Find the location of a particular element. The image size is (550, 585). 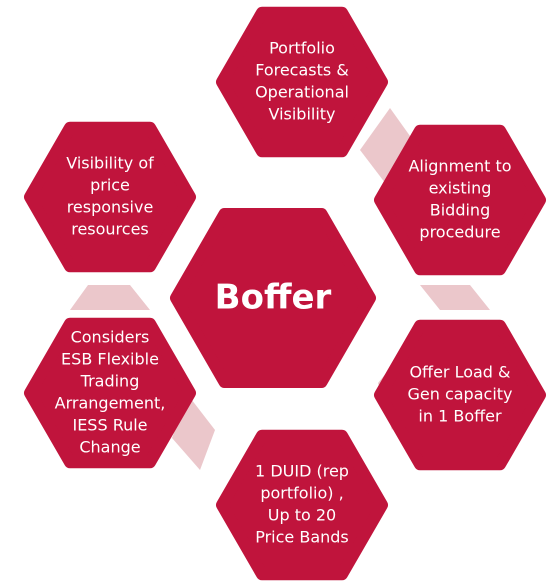

node-label: Bidding is located at coordinates (460, 210).